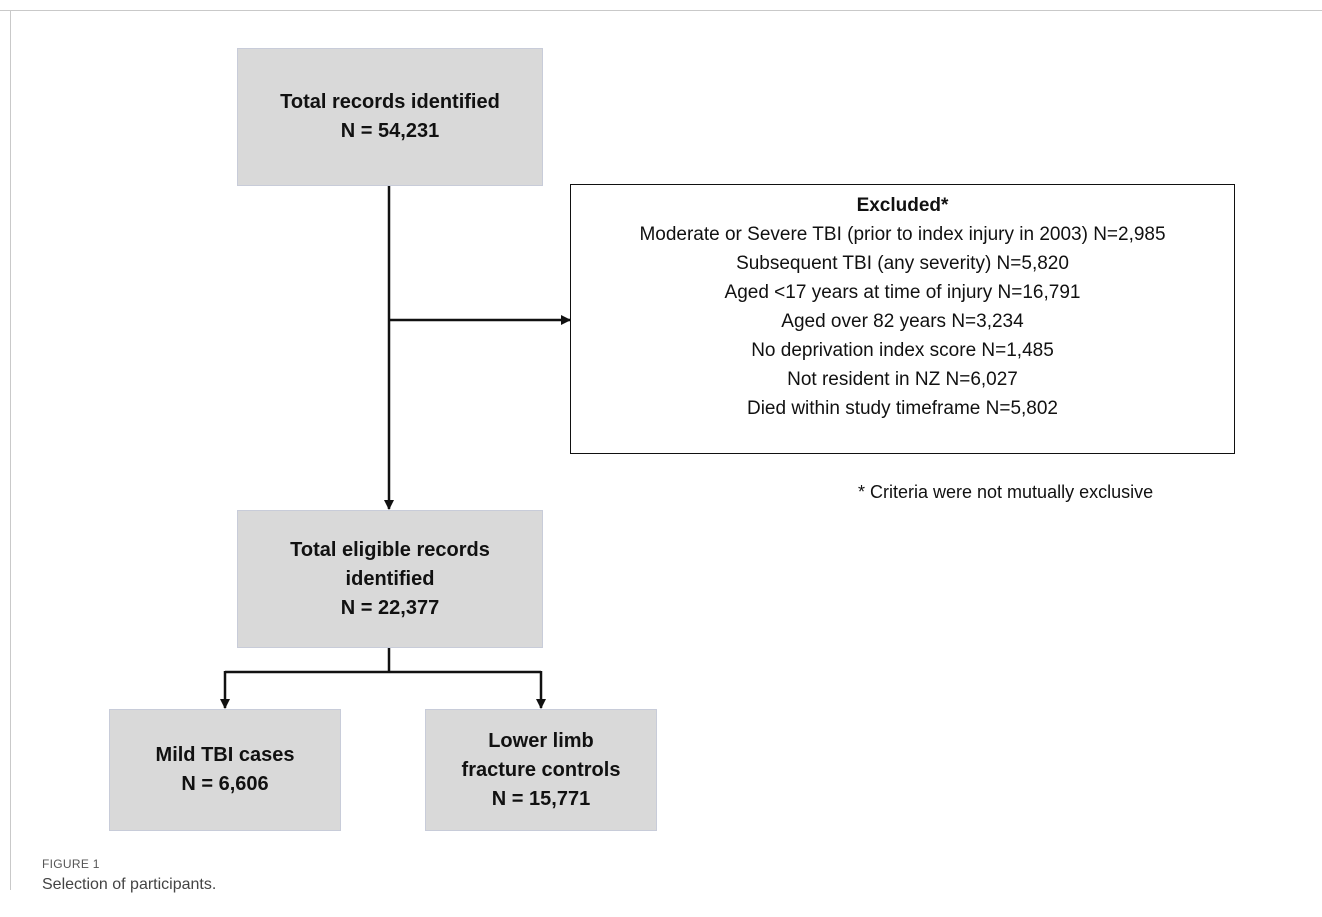 This screenshot has height=917, width=1322. What do you see at coordinates (902, 205) in the screenshot?
I see `excluded-title: Excluded*` at bounding box center [902, 205].